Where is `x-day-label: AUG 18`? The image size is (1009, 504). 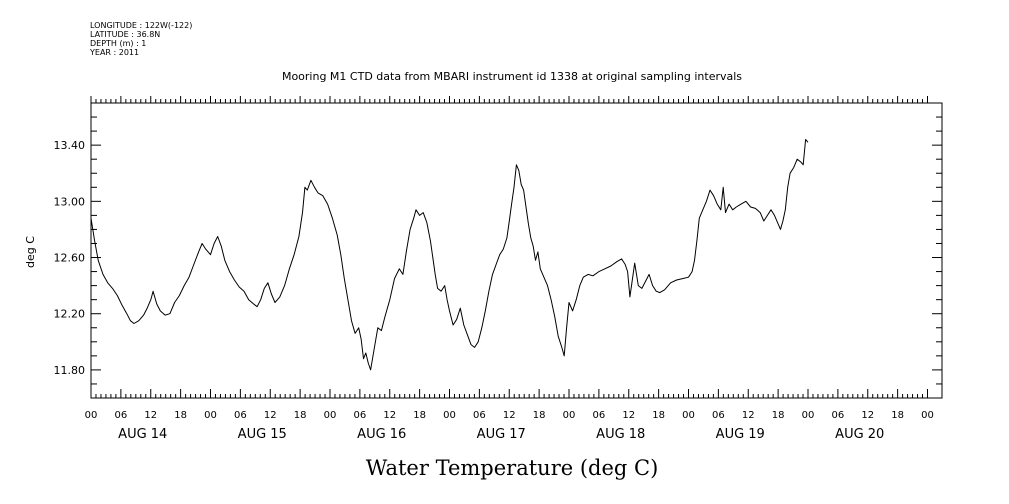 x-day-label: AUG 18 is located at coordinates (620, 434).